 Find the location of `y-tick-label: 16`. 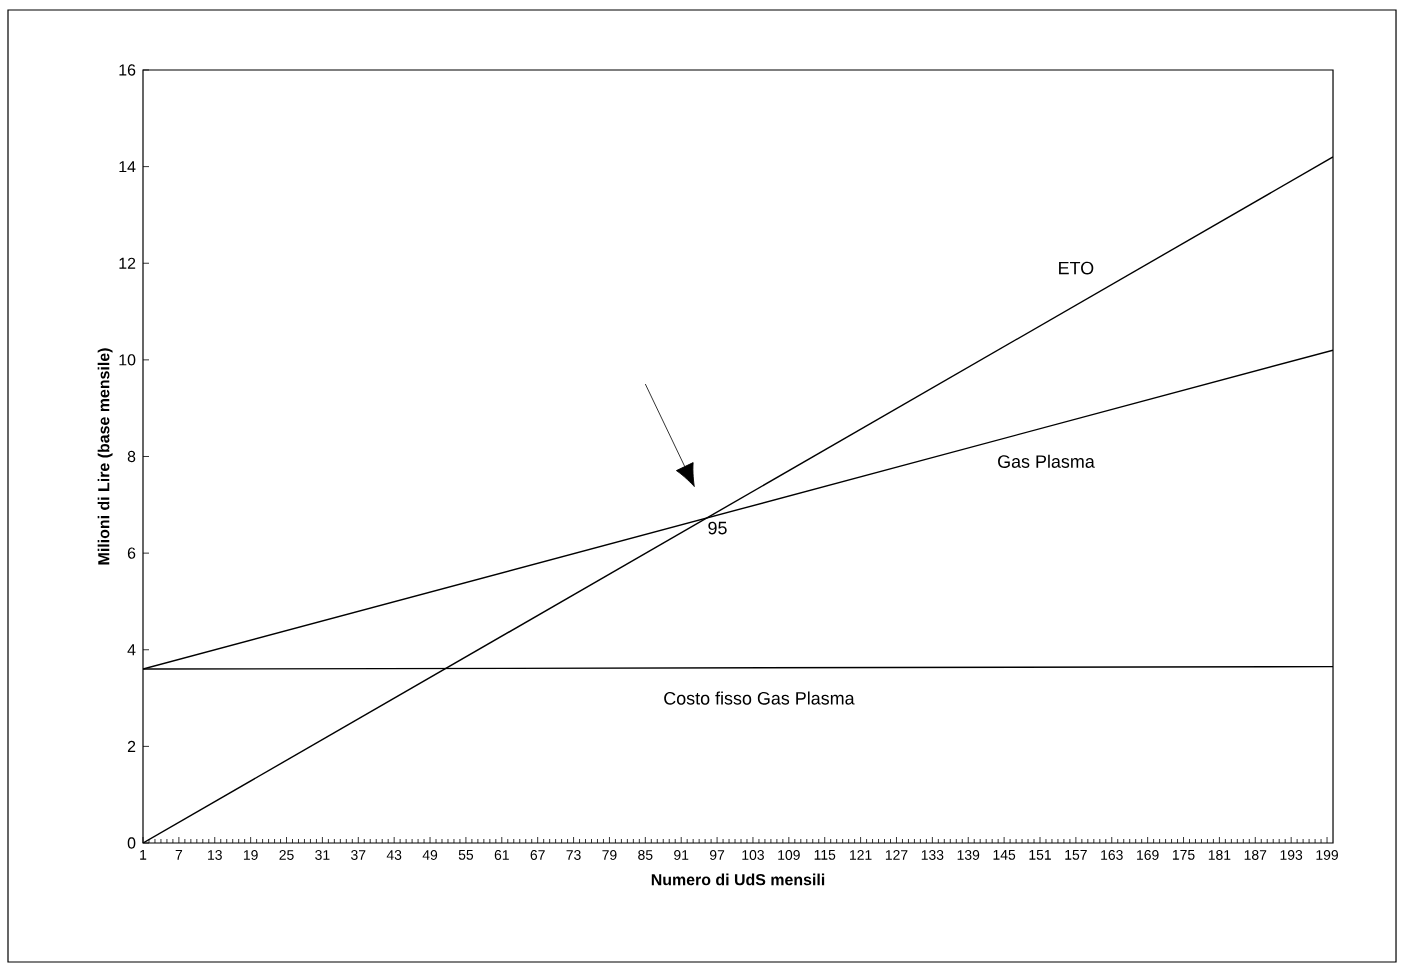

y-tick-label: 16 is located at coordinates (127, 70).